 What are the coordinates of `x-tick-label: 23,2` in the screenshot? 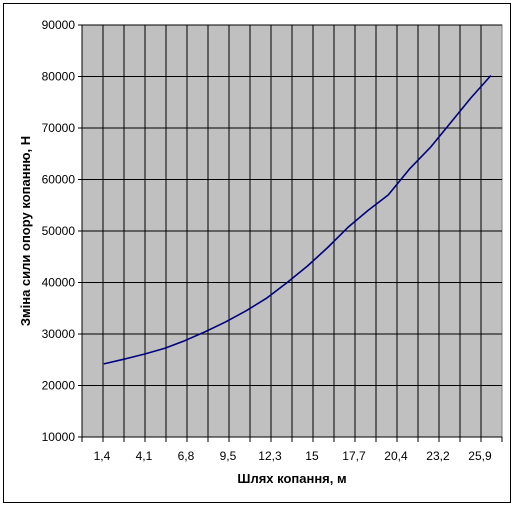 It's located at (438, 456).